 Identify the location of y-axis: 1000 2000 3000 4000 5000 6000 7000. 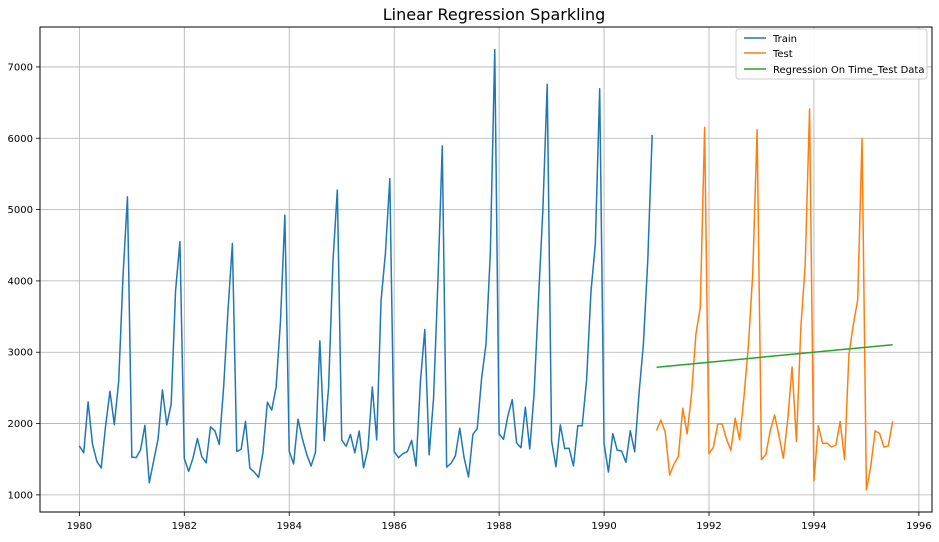
(24, 281).